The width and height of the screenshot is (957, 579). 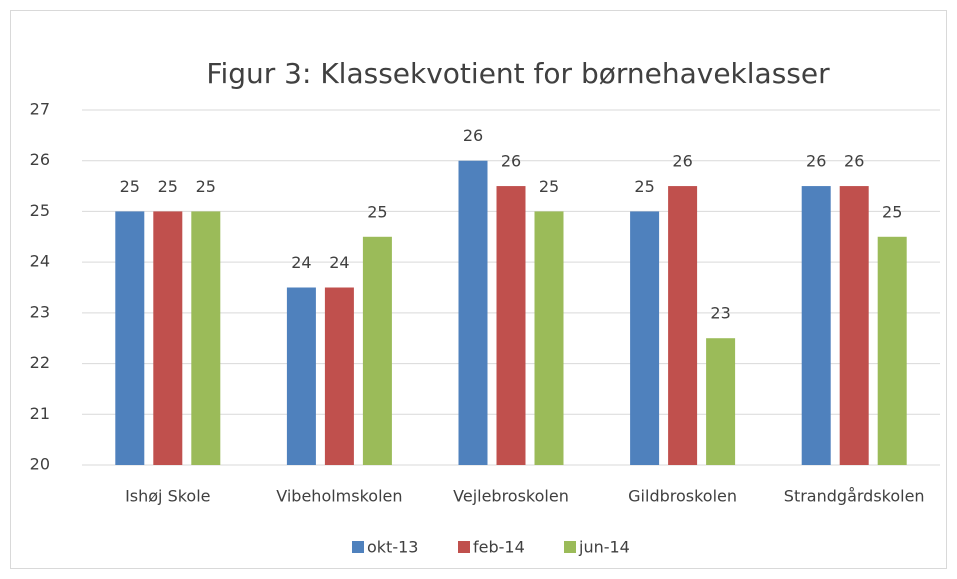 What do you see at coordinates (40, 261) in the screenshot?
I see `y-tick-label: 24` at bounding box center [40, 261].